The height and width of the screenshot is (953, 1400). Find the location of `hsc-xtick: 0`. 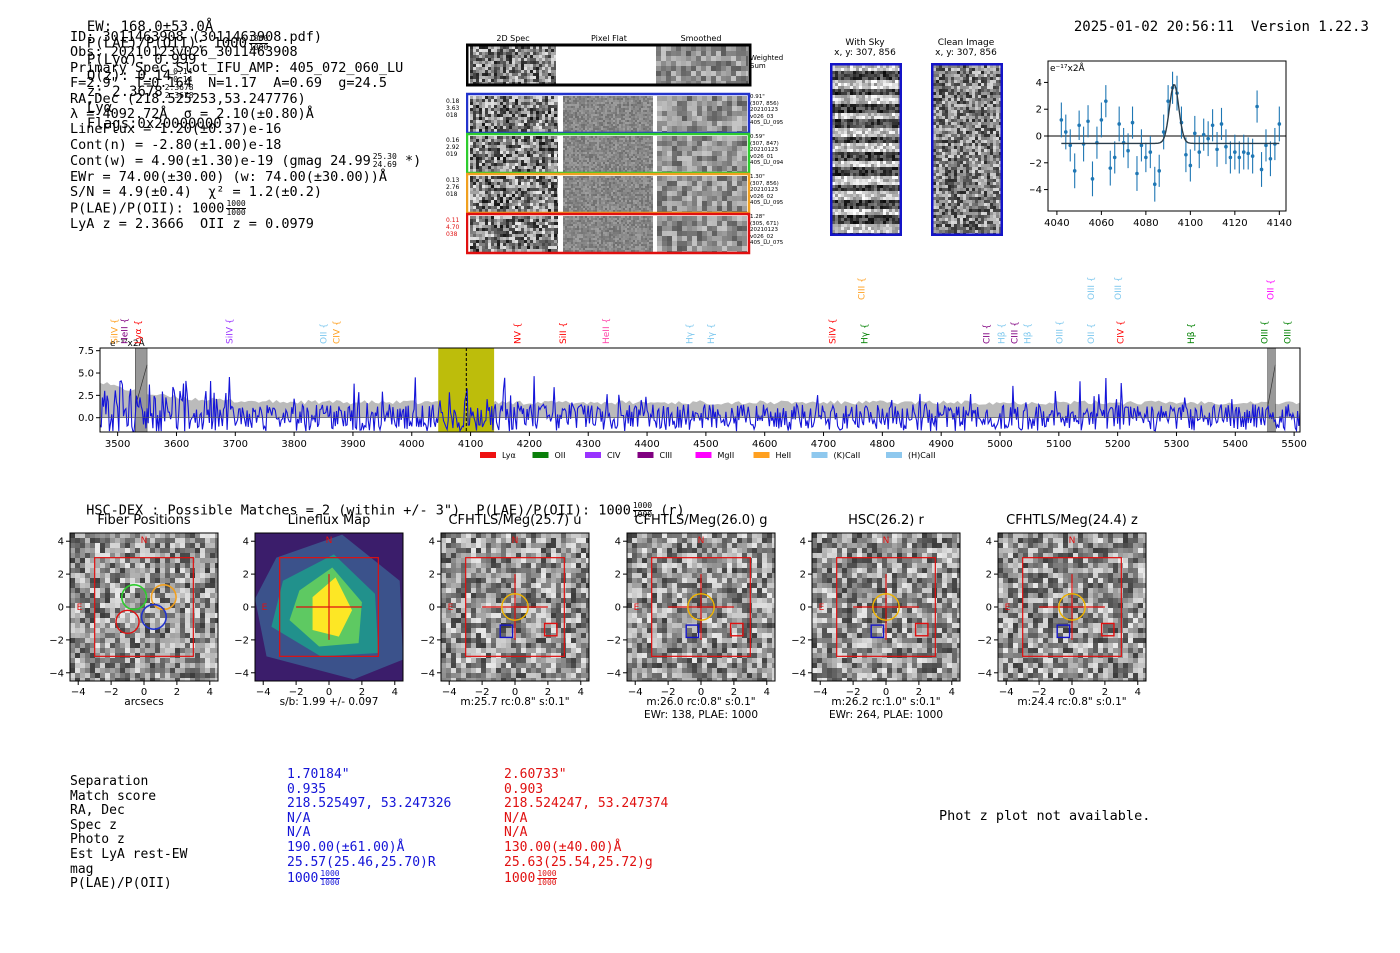

hsc-xtick: 0 is located at coordinates (329, 692).